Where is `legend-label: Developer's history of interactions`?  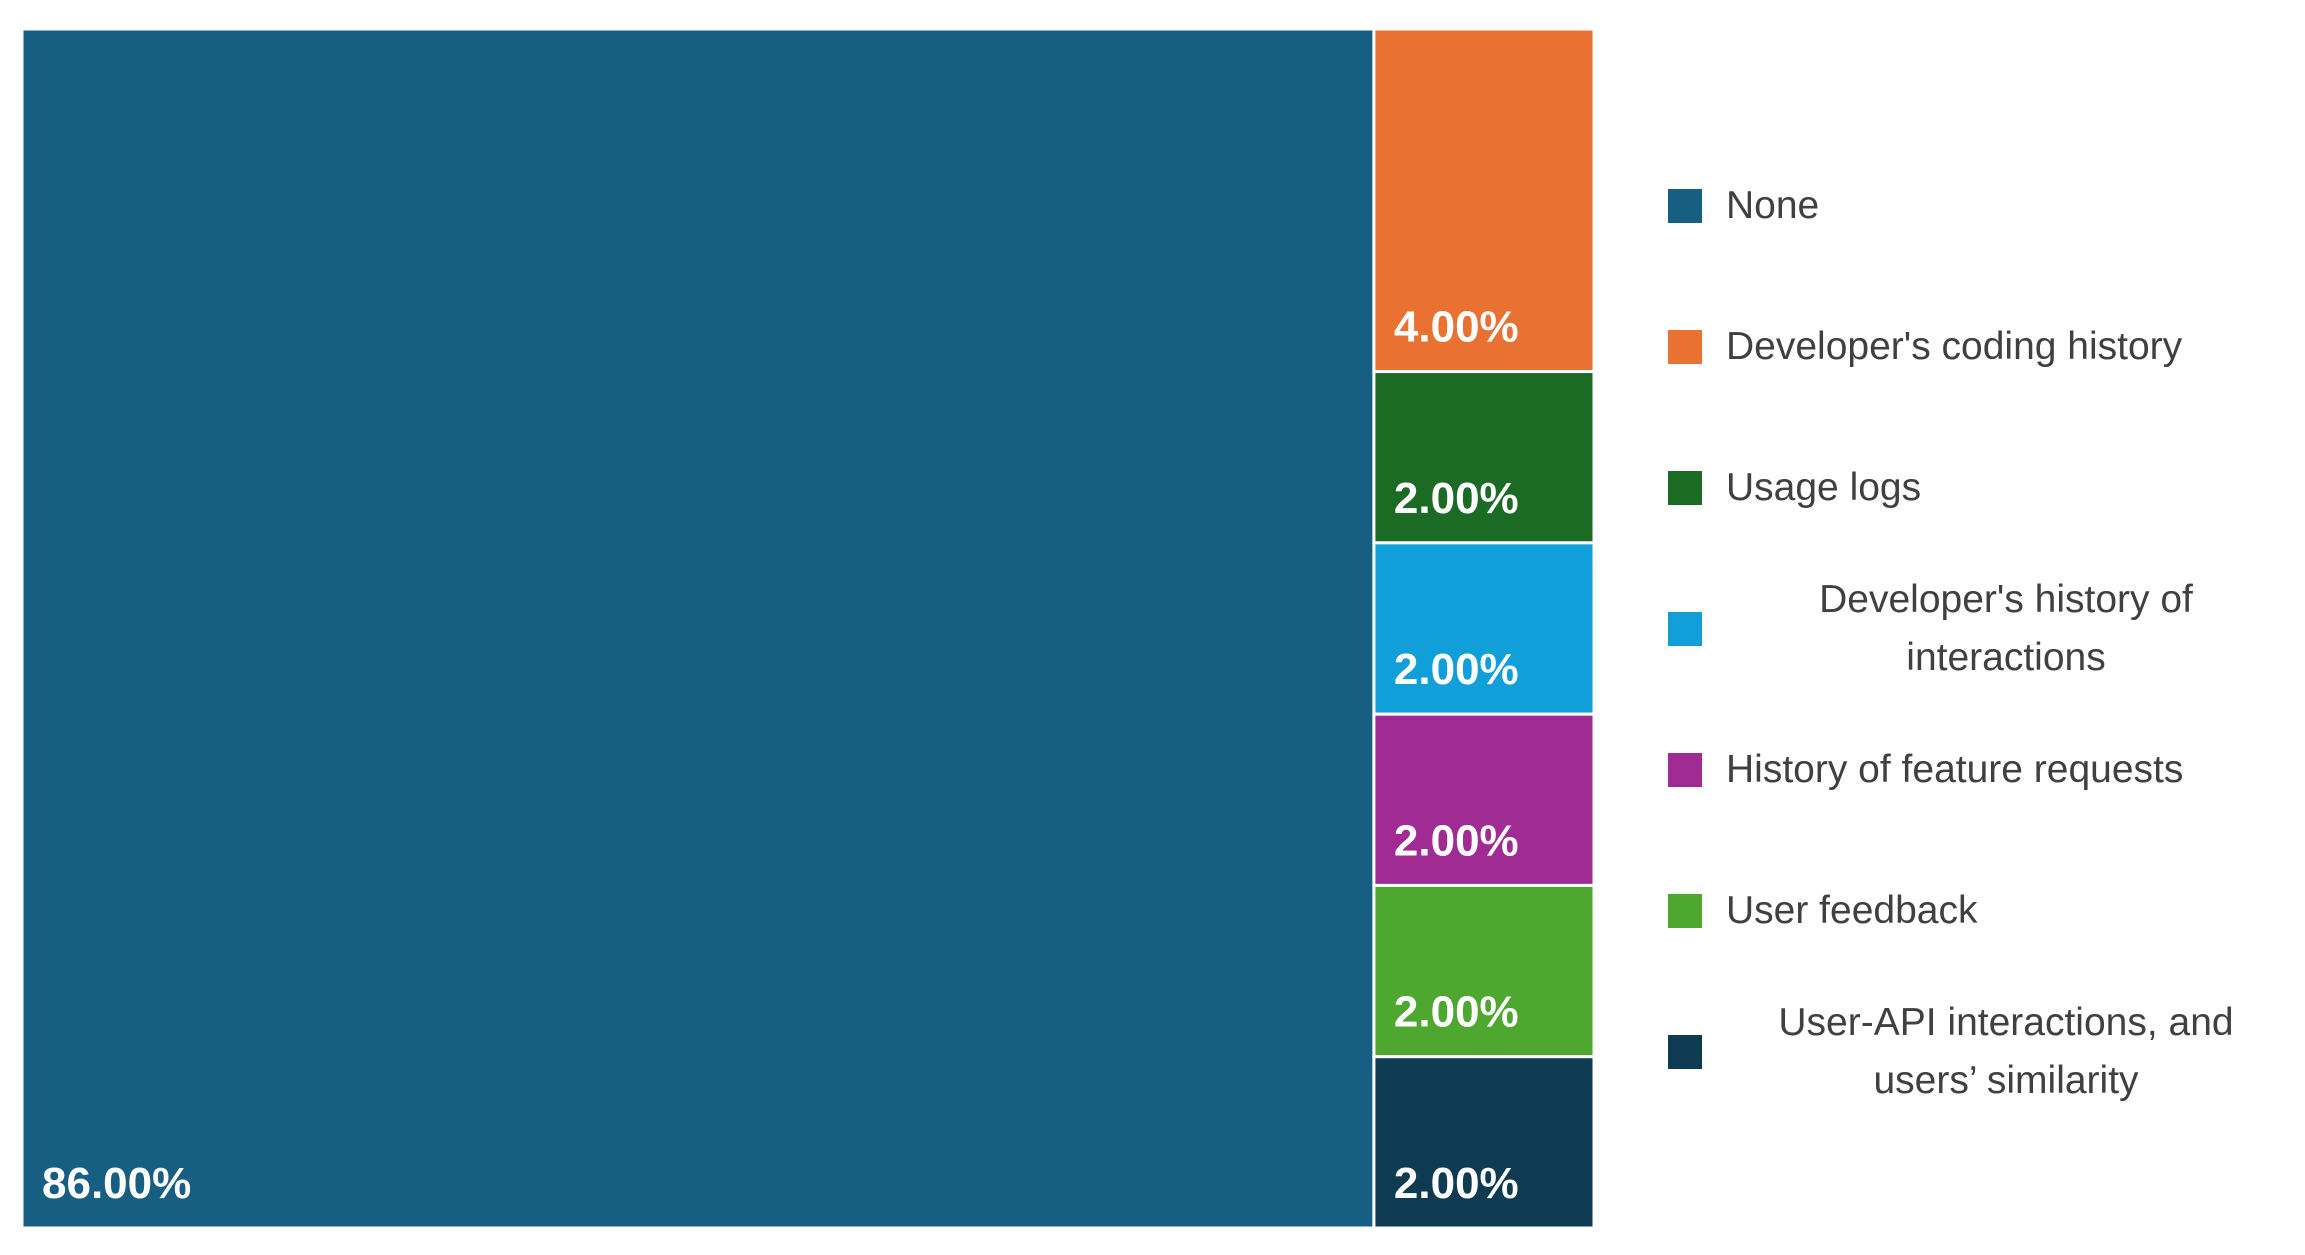
legend-label: Developer's history of interactions is located at coordinates (2006, 628).